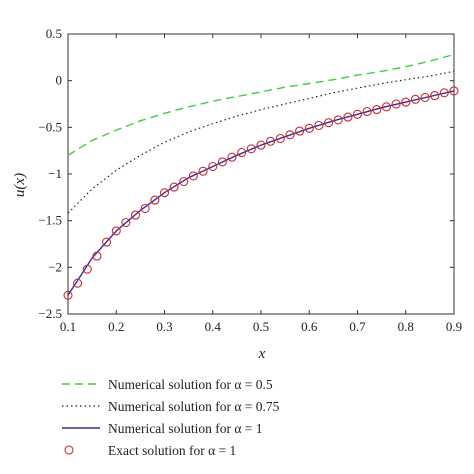 Image resolution: width=474 pixels, height=474 pixels. I want to click on x-tick-label: 0.4, so click(213, 326).